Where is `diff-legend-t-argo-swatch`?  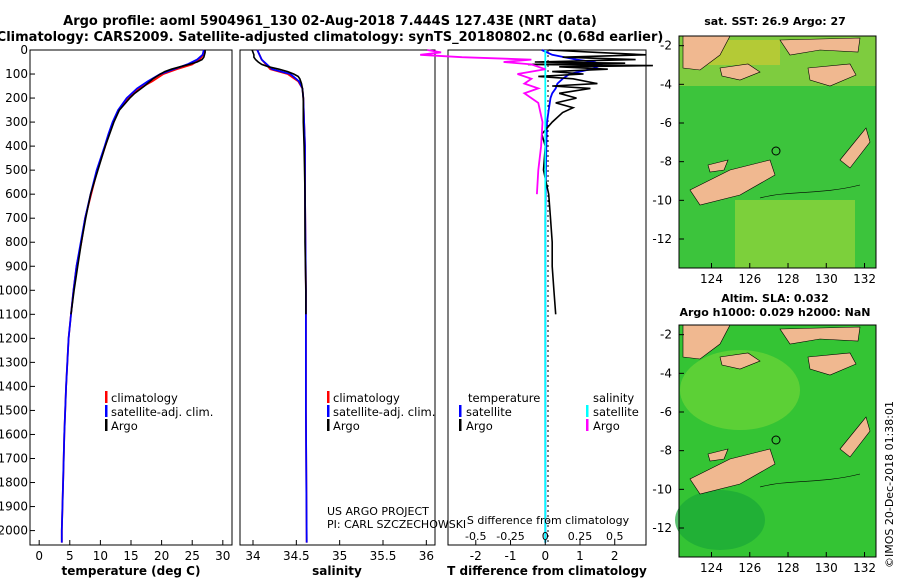 diff-legend-t-argo-swatch is located at coordinates (460, 425).